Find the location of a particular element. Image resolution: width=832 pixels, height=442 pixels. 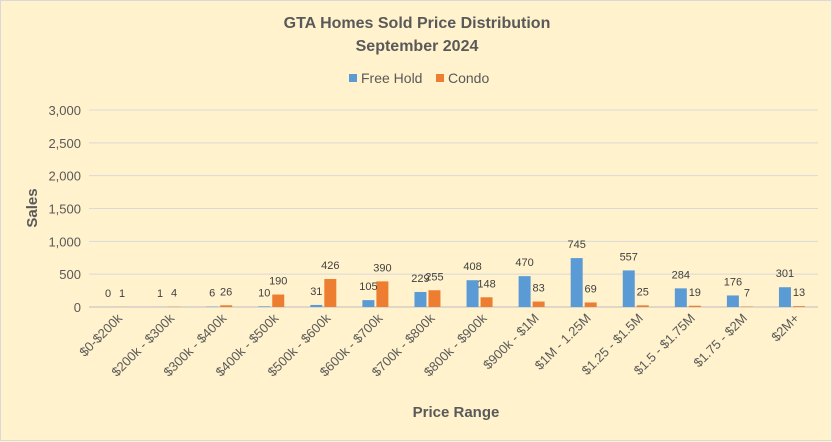

data-label-condo: 255 is located at coordinates (434, 277).